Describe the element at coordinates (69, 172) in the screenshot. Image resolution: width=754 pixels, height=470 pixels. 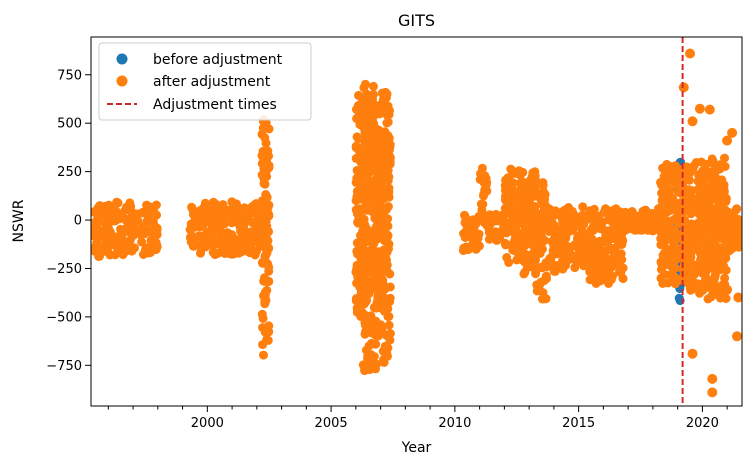
I see `y-tick-label: 250` at that location.